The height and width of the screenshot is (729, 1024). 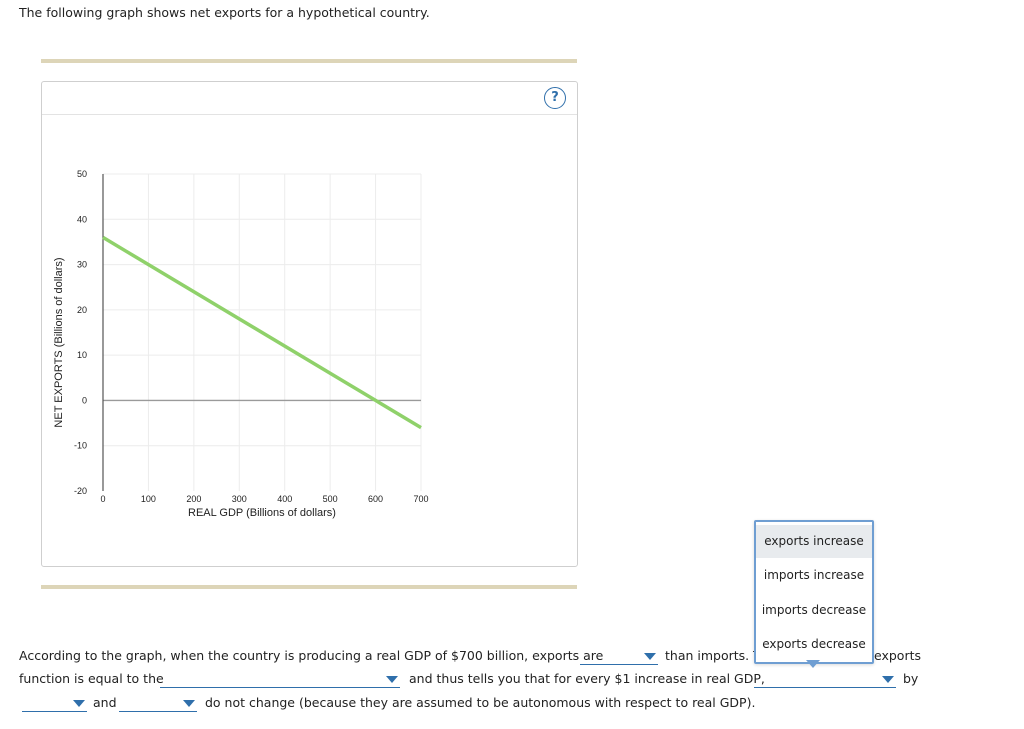 What do you see at coordinates (262, 513) in the screenshot?
I see `x-axis-title: REAL GDP (Billions of dollars)` at bounding box center [262, 513].